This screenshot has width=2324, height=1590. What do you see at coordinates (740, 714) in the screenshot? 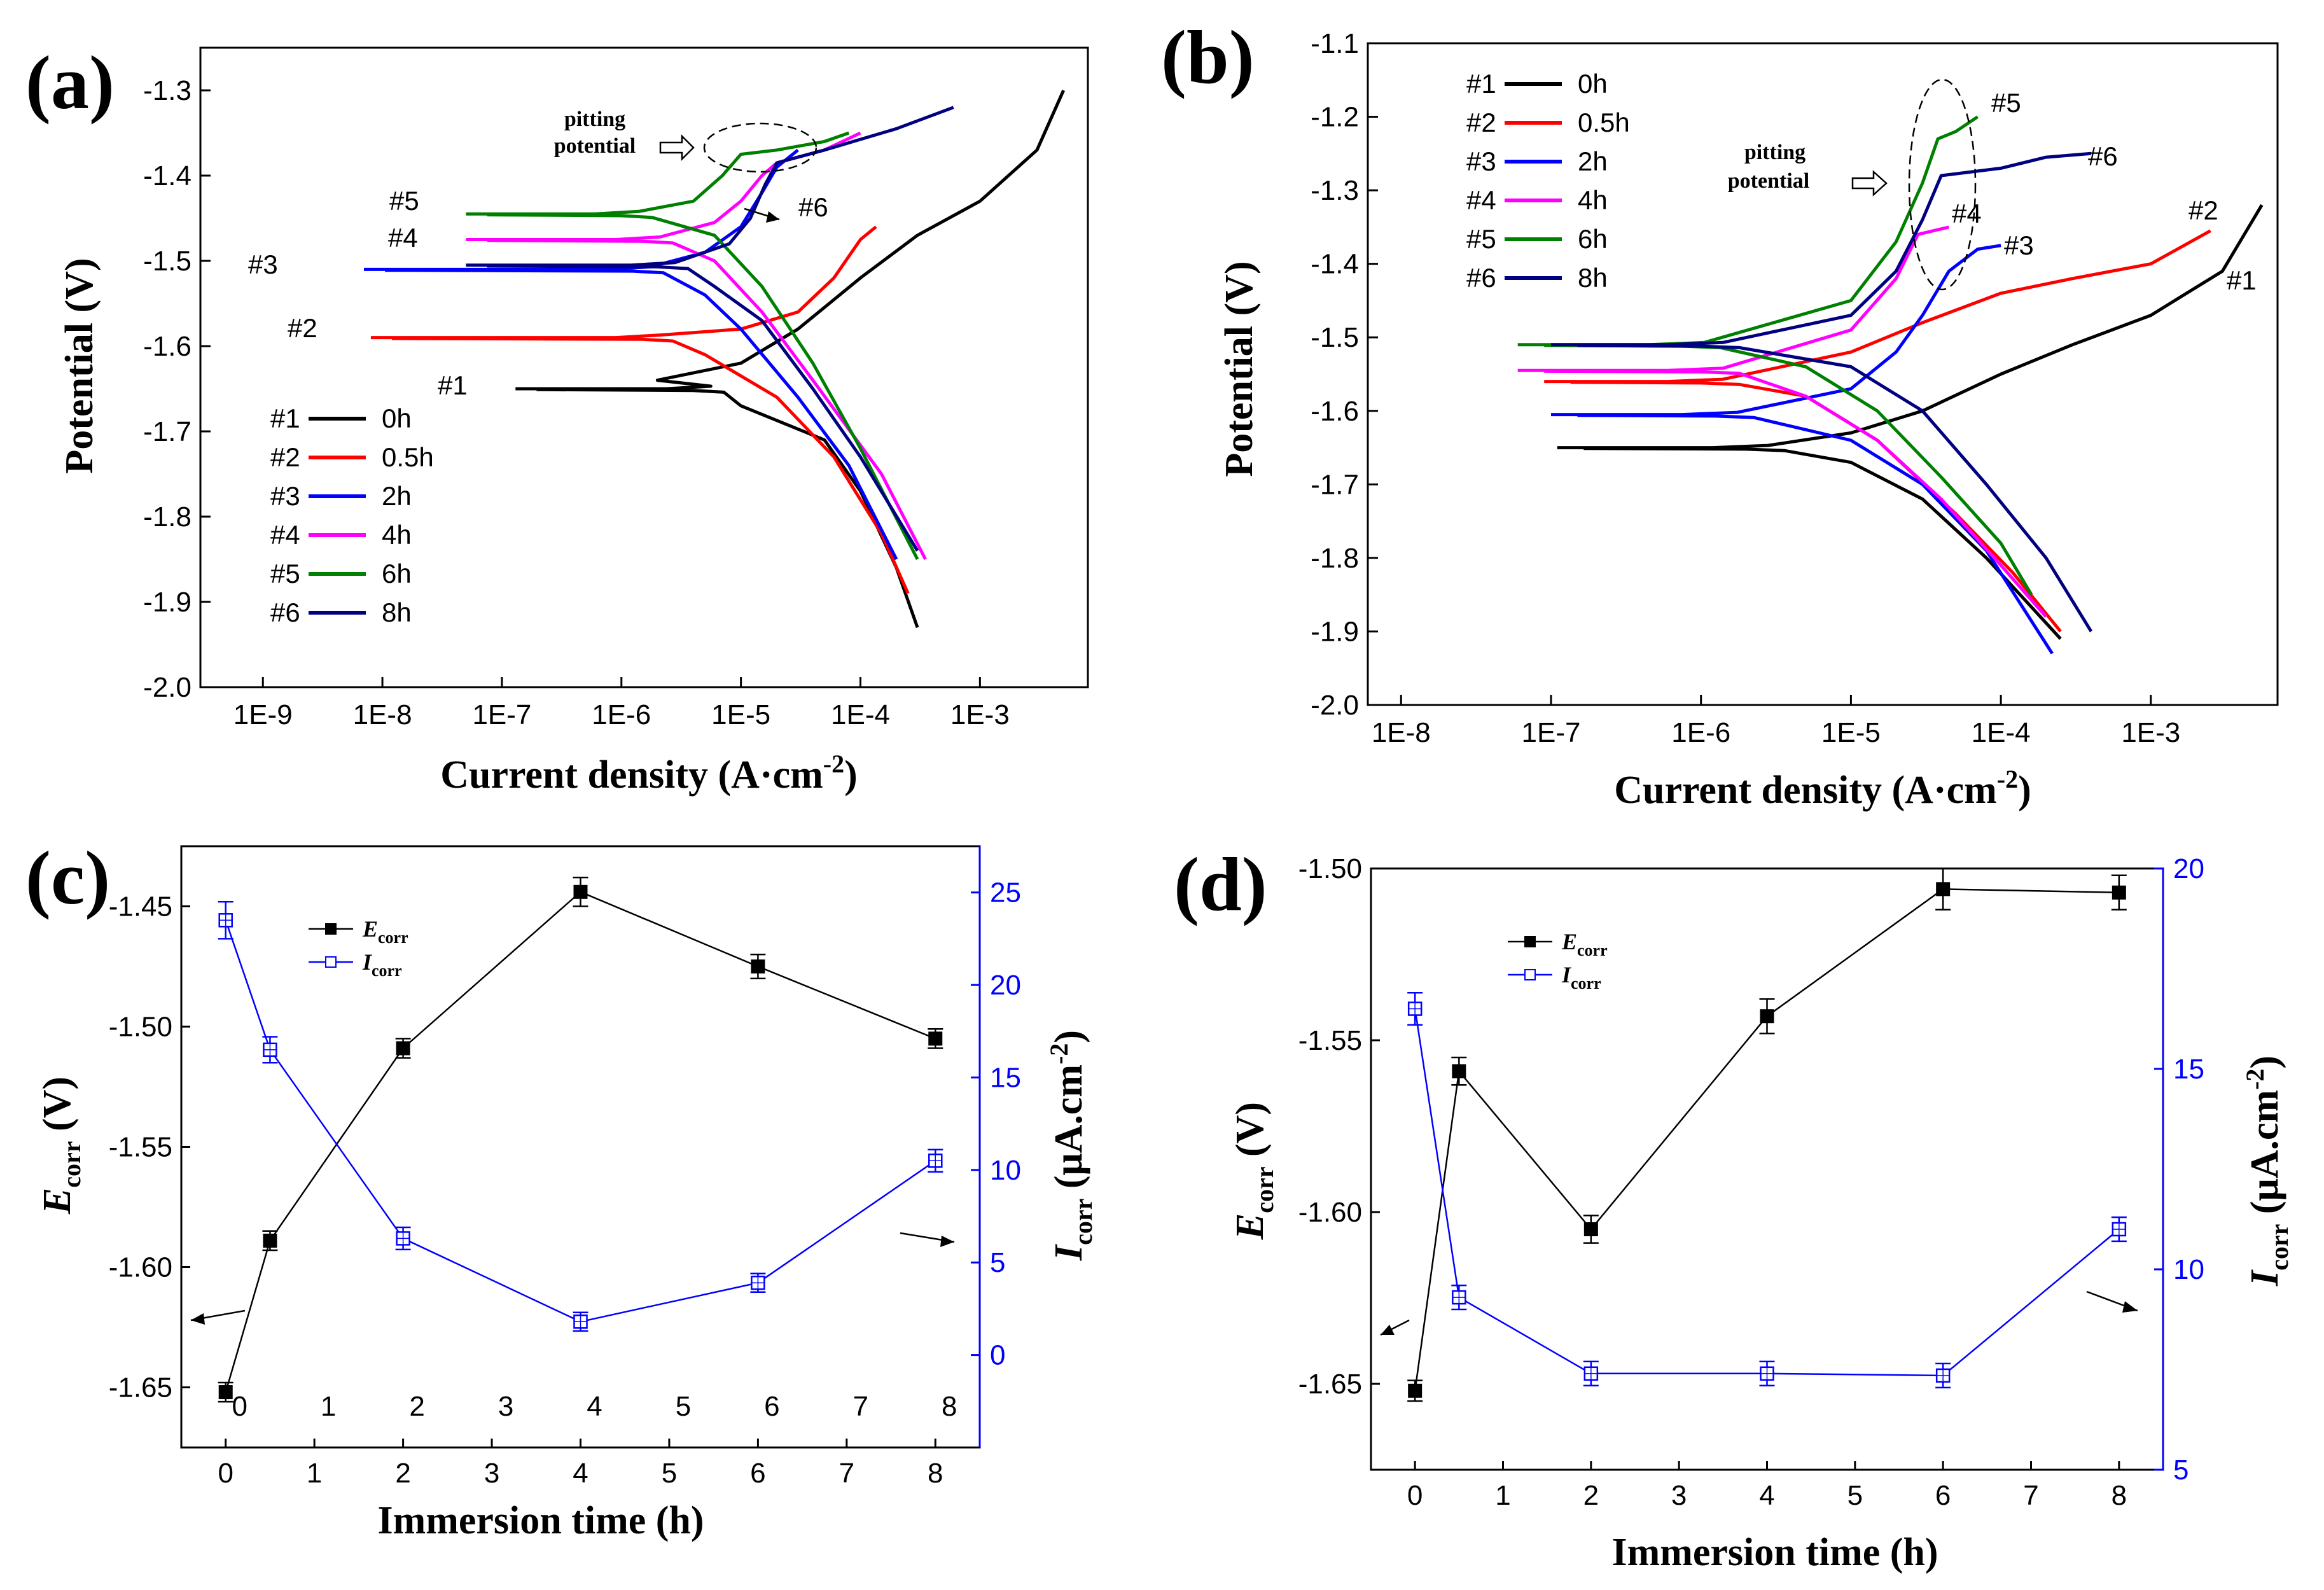
I see `panel-a-x-tick-label: 1E-5` at bounding box center [740, 714].